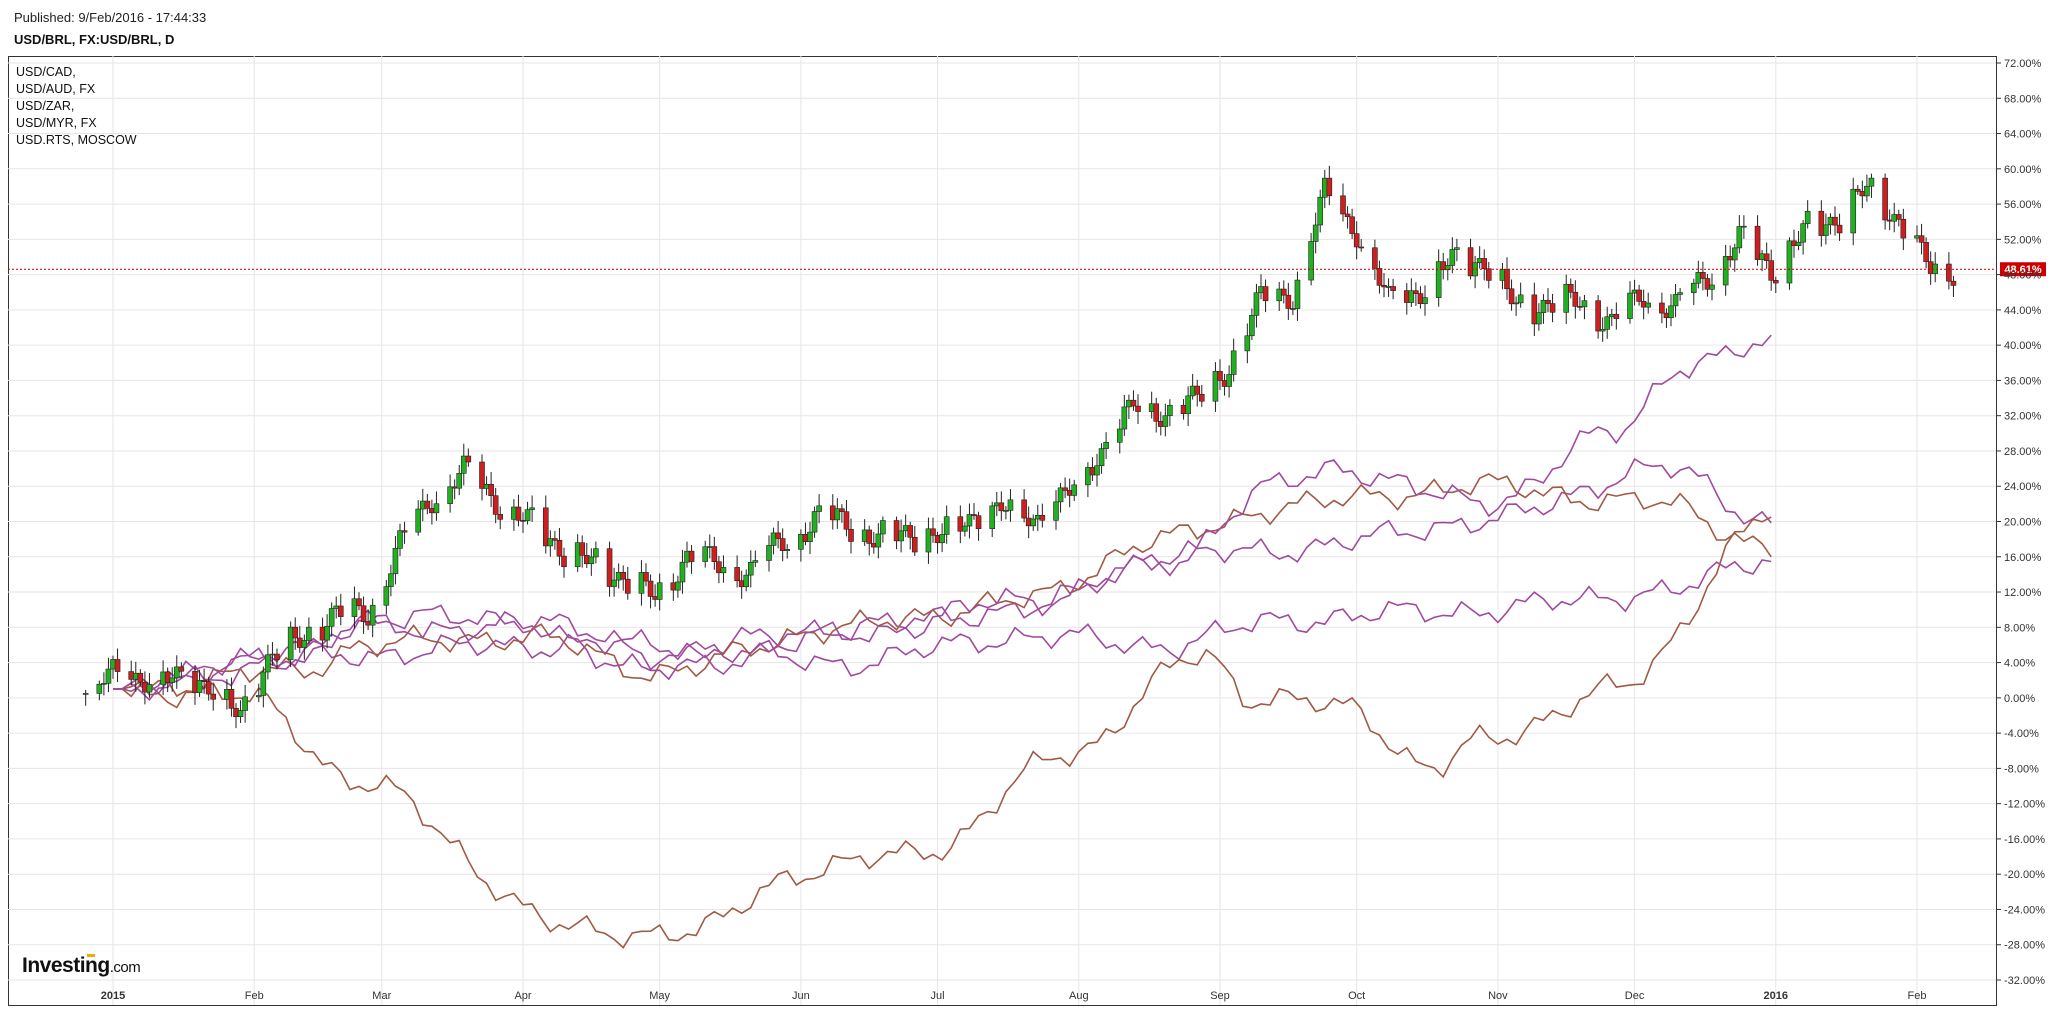 Image resolution: width=2061 pixels, height=1010 pixels. Describe the element at coordinates (56, 89) in the screenshot. I see `legend-entry-usd-aud: USD/AUD, FX` at that location.